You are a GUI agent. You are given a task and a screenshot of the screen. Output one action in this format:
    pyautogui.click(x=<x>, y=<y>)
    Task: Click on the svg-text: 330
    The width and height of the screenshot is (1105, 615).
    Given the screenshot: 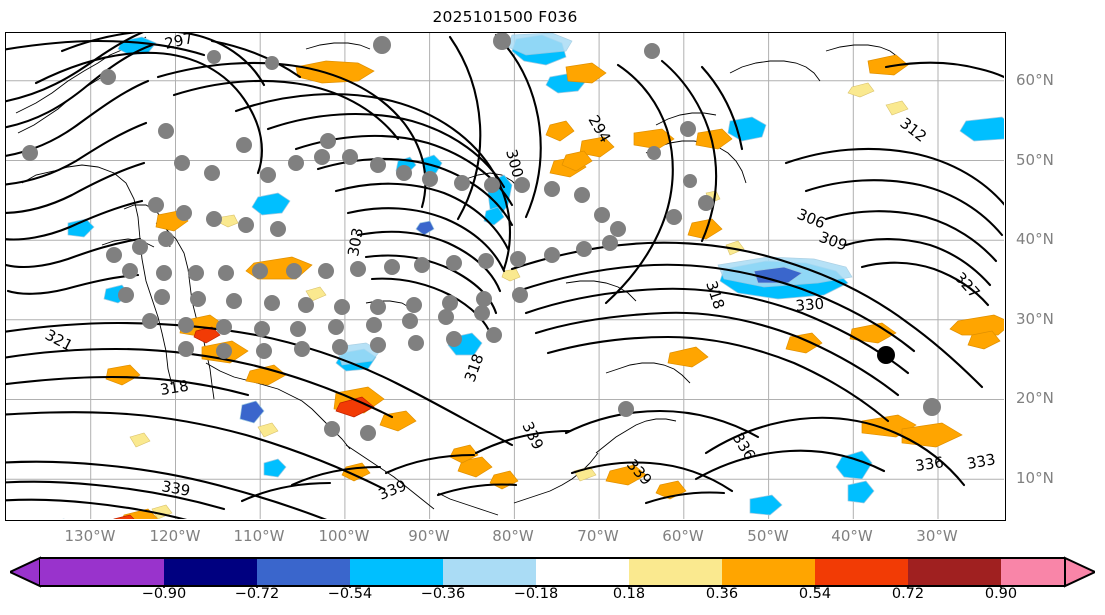 What is the action you would take?
    pyautogui.click(x=810, y=305)
    